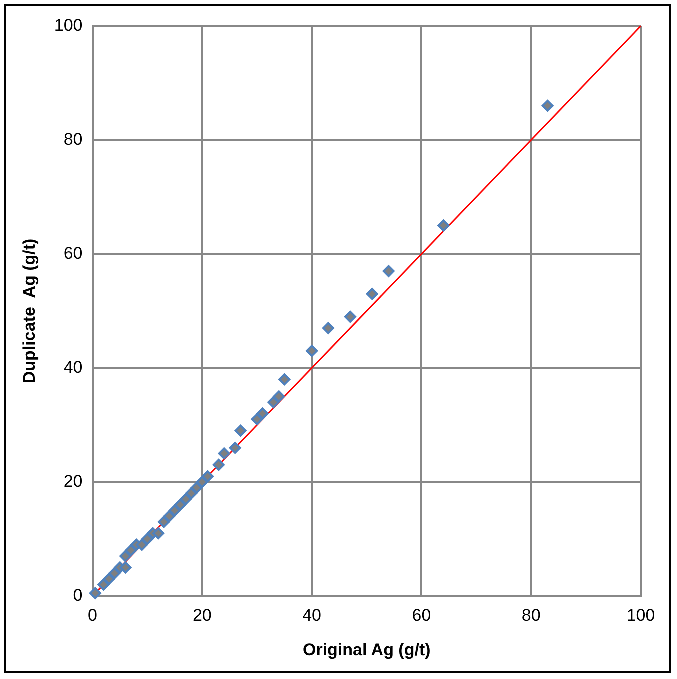  I want to click on x-tick-label: 80, so click(531, 616).